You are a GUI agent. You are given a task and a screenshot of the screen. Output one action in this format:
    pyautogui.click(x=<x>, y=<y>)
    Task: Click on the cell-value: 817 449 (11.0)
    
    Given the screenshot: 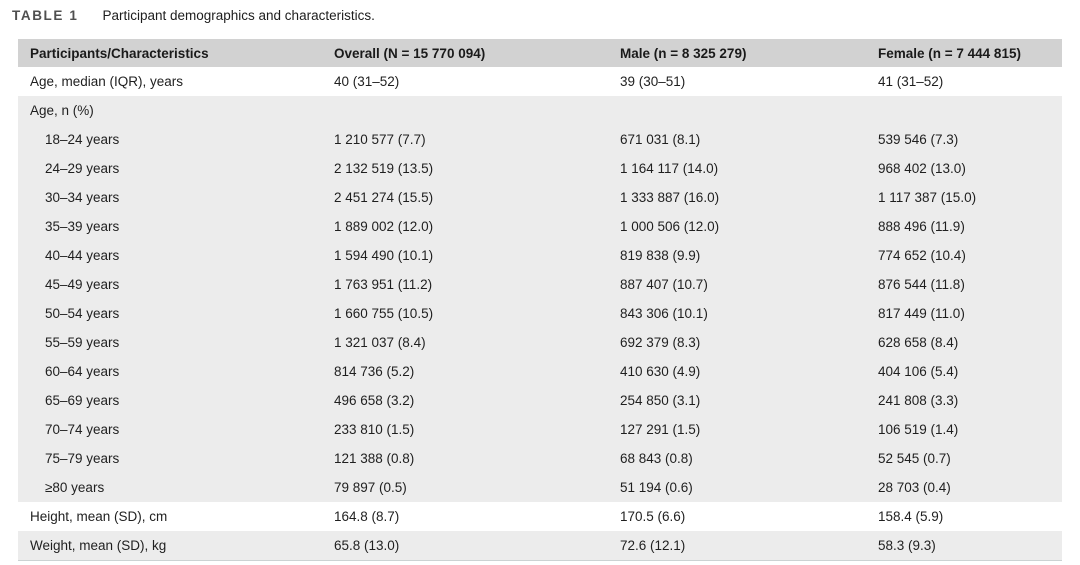 What is the action you would take?
    pyautogui.click(x=921, y=313)
    